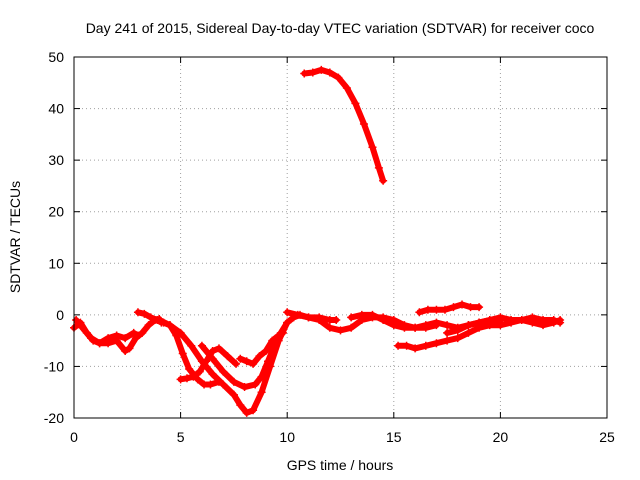 This screenshot has width=640, height=480. I want to click on x-tick-label: 5, so click(181, 437).